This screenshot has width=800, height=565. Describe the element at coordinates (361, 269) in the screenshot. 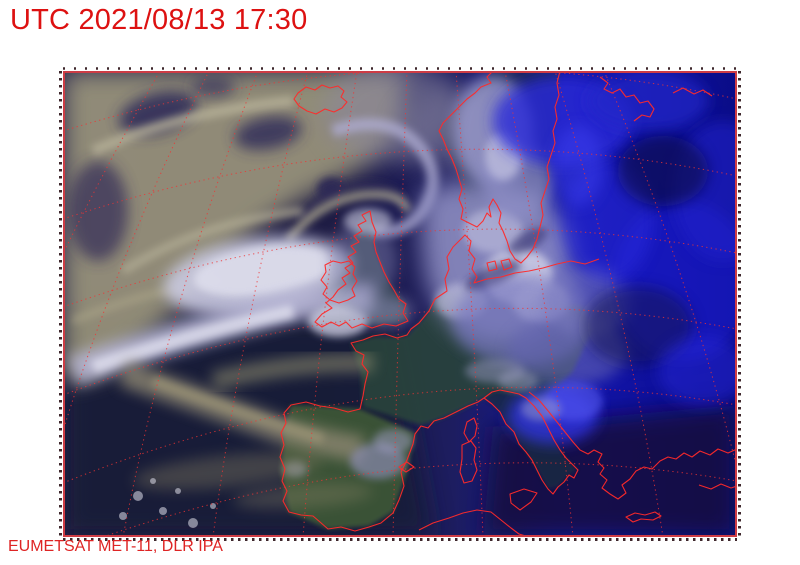

I see `coast-britain` at that location.